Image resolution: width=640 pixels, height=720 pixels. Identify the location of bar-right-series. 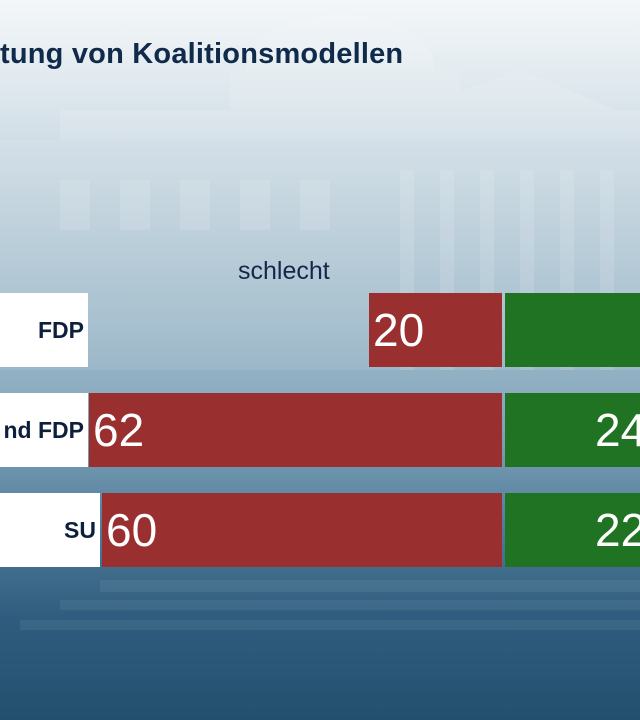
(572, 330).